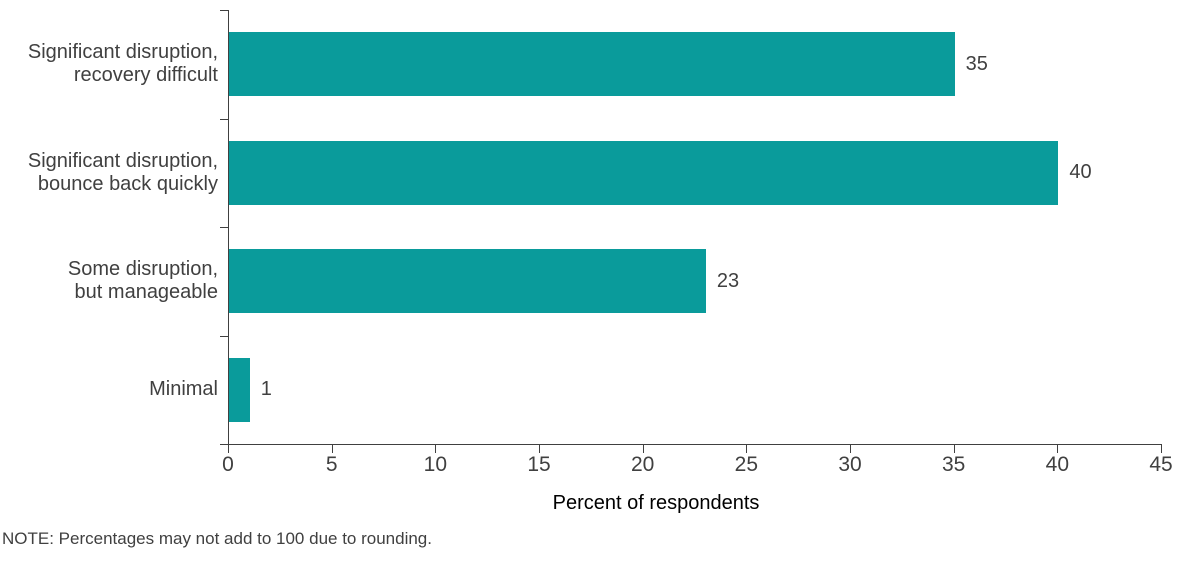  Describe the element at coordinates (728, 280) in the screenshot. I see `value-label: 23` at that location.